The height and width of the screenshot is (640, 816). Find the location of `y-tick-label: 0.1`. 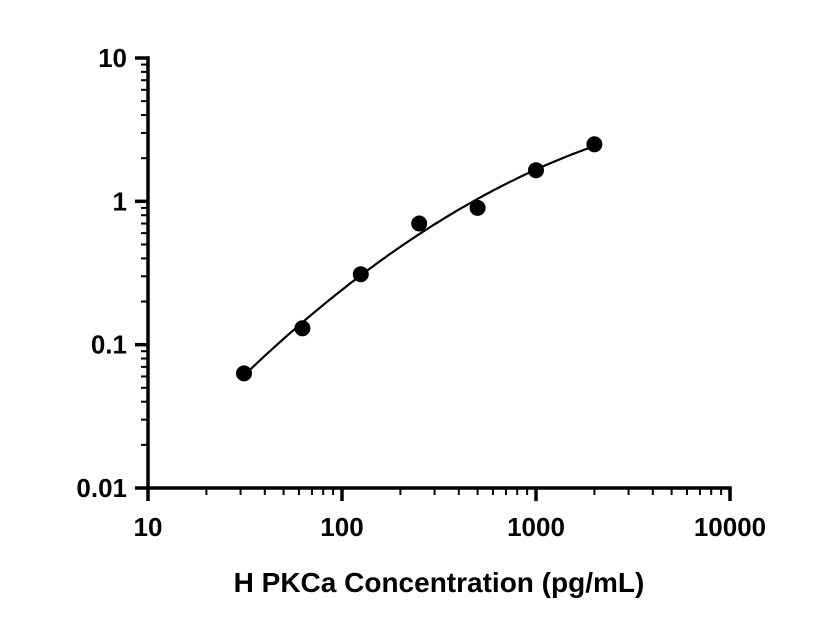

y-tick-label: 0.1 is located at coordinates (109, 345).